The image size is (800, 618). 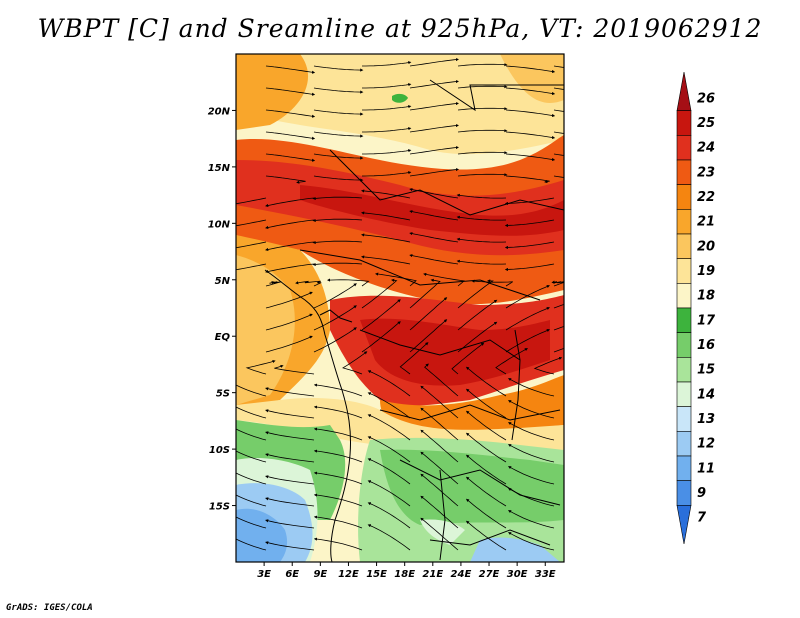 What do you see at coordinates (706, 468) in the screenshot?
I see `colorbar-label: 11` at bounding box center [706, 468].